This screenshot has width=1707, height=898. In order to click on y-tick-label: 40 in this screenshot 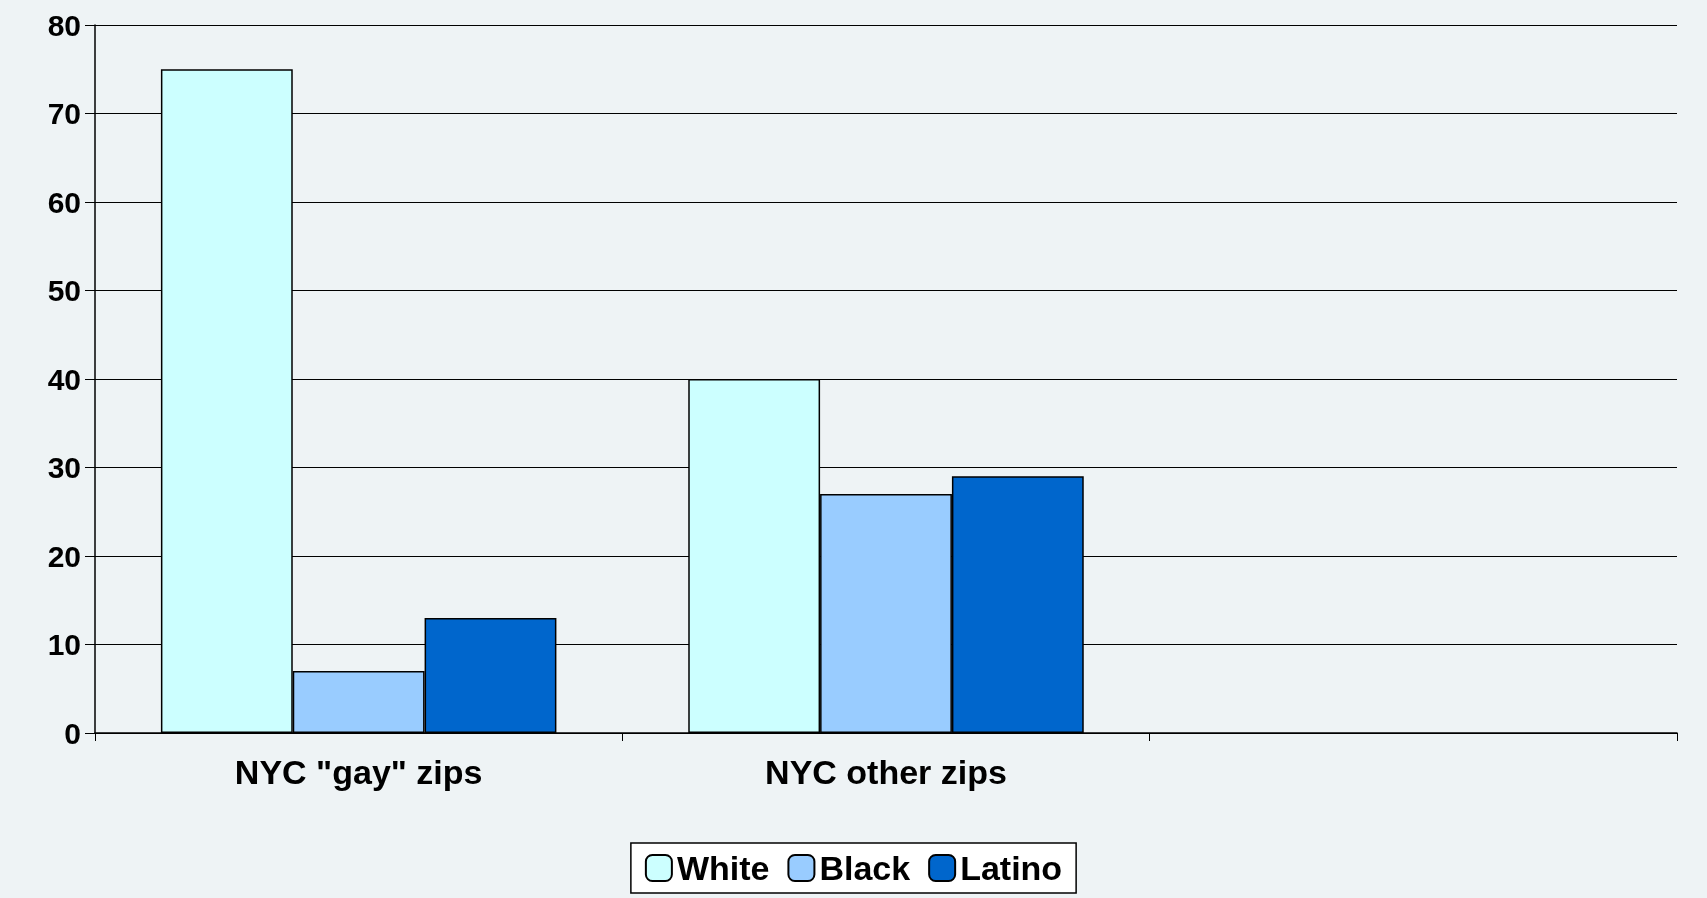, I will do `click(64, 379)`.